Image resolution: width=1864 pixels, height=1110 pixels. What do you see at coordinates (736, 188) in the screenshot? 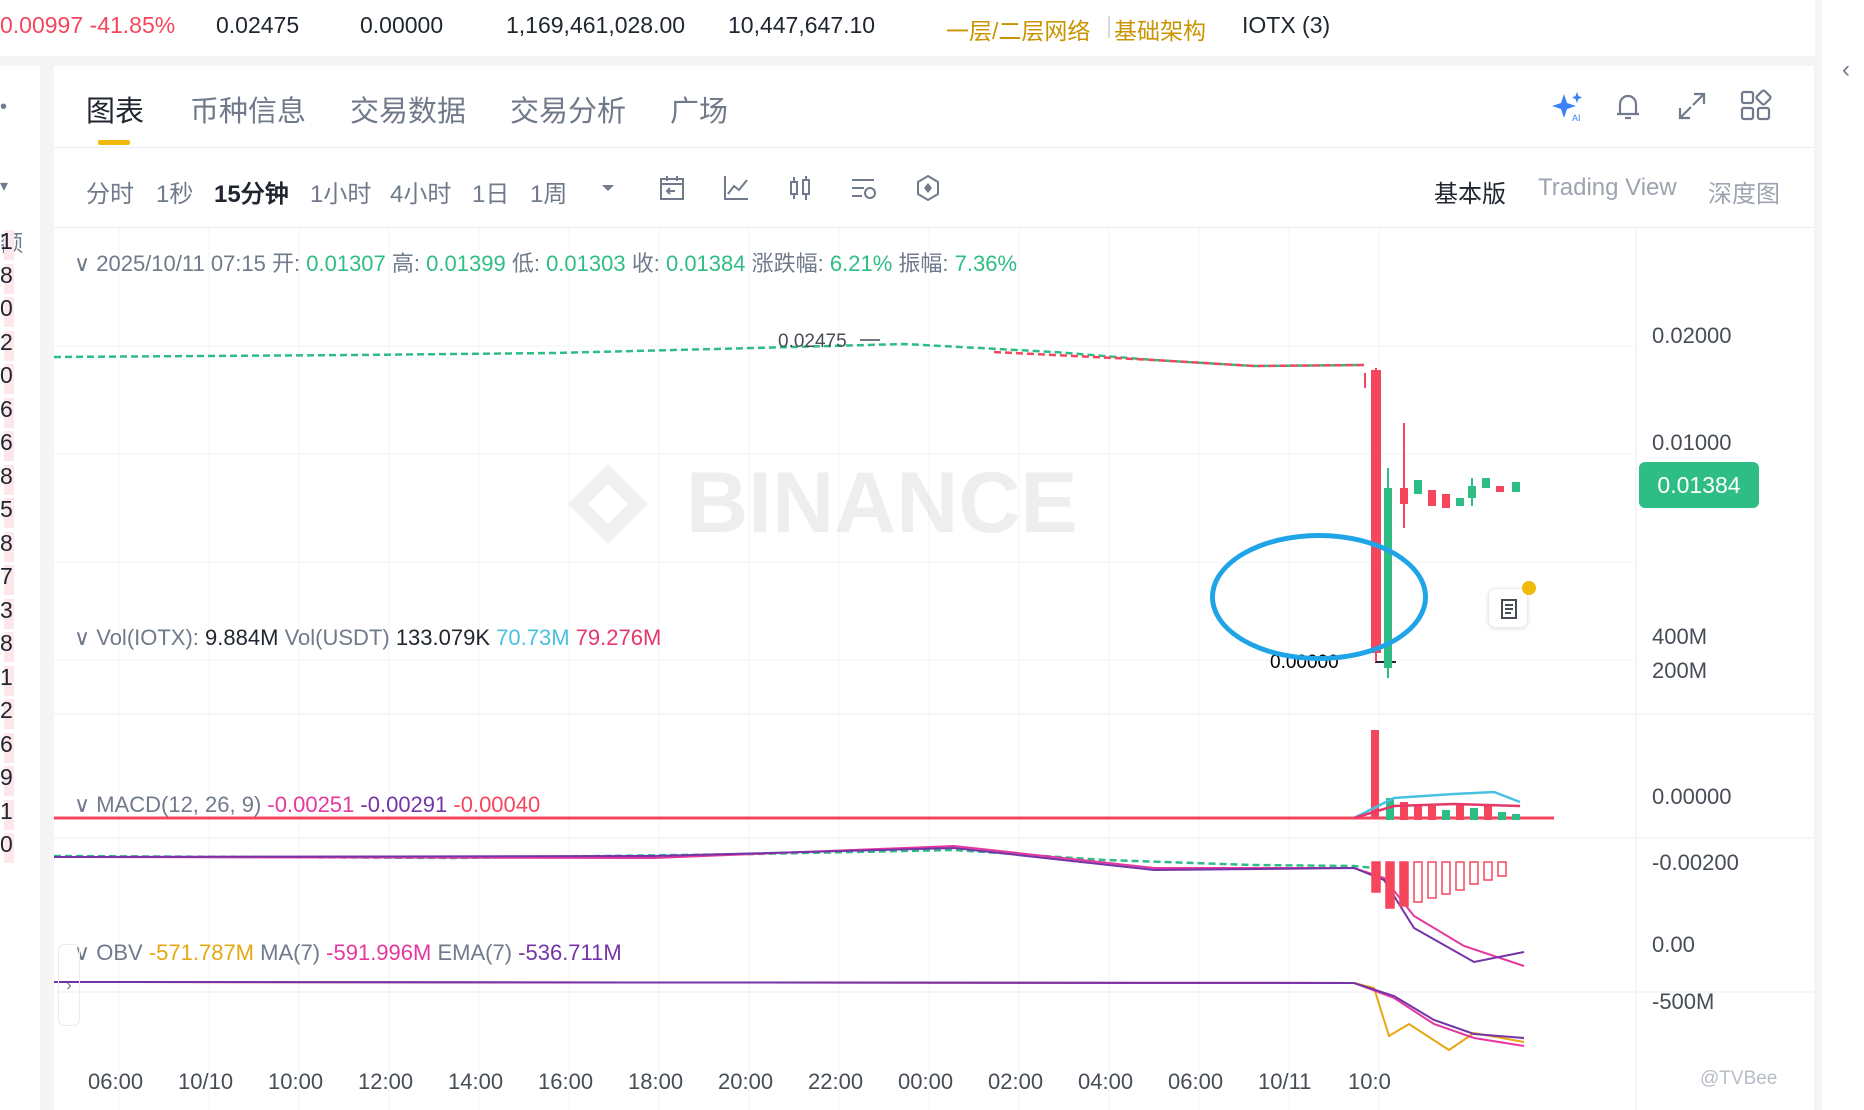
I see `indicator-icon` at bounding box center [736, 188].